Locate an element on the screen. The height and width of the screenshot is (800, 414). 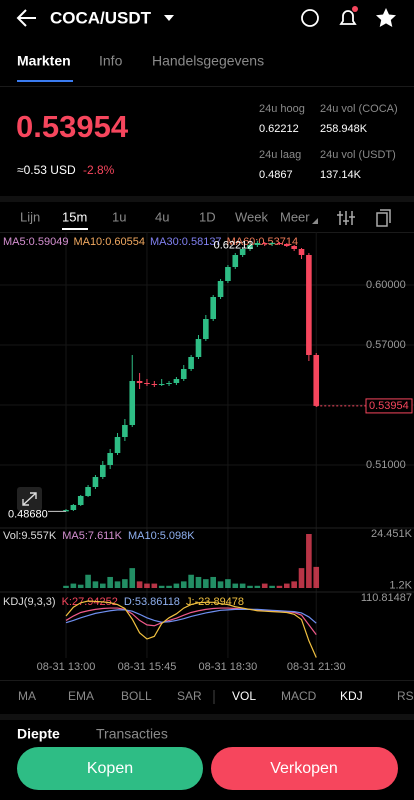
usd-price: ≈0.53 USD is located at coordinates (46, 170).